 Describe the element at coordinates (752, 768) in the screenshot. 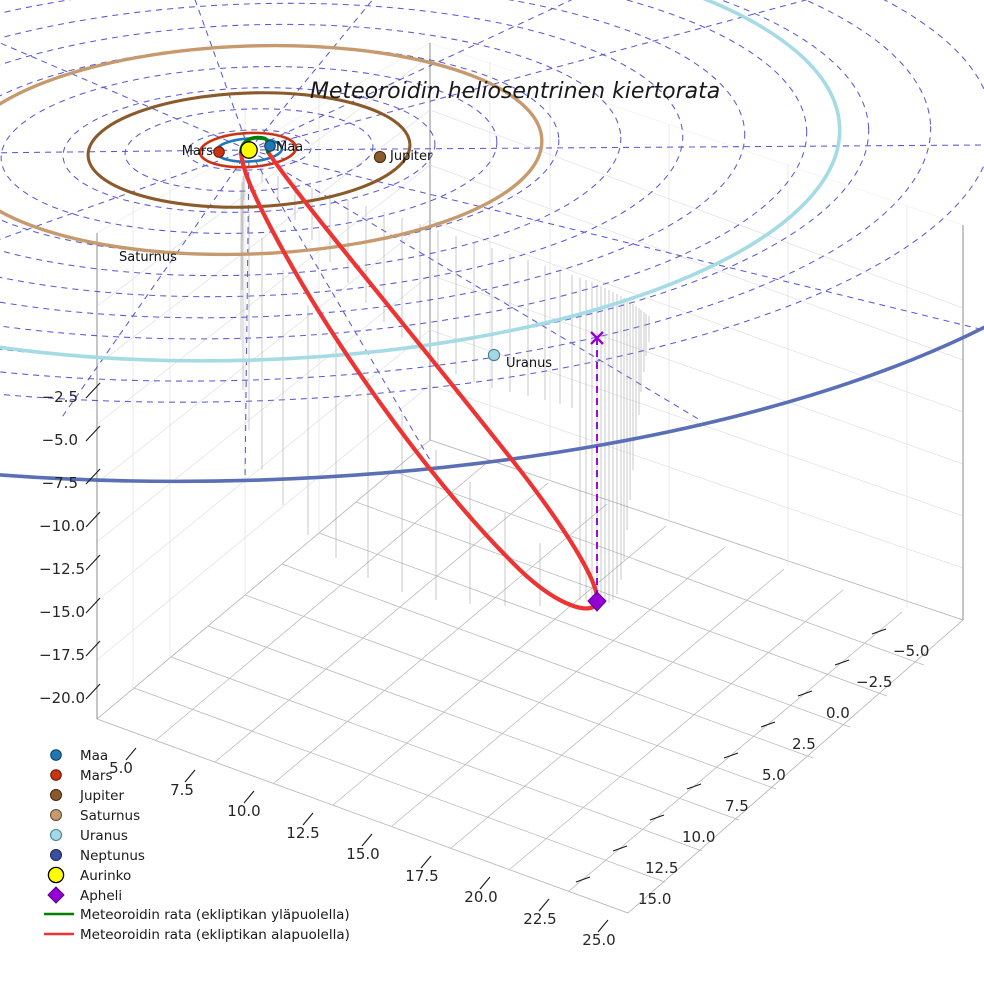

I see `y-axis: −5.0 −2.5 0.0 2.5 5.0 7.5 10.0 12.5 15.0` at that location.